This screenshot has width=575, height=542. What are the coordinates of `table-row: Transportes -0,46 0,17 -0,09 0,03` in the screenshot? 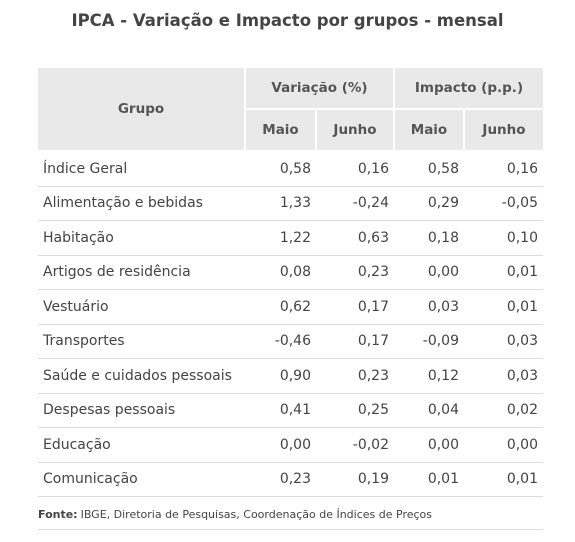 It's located at (290, 341).